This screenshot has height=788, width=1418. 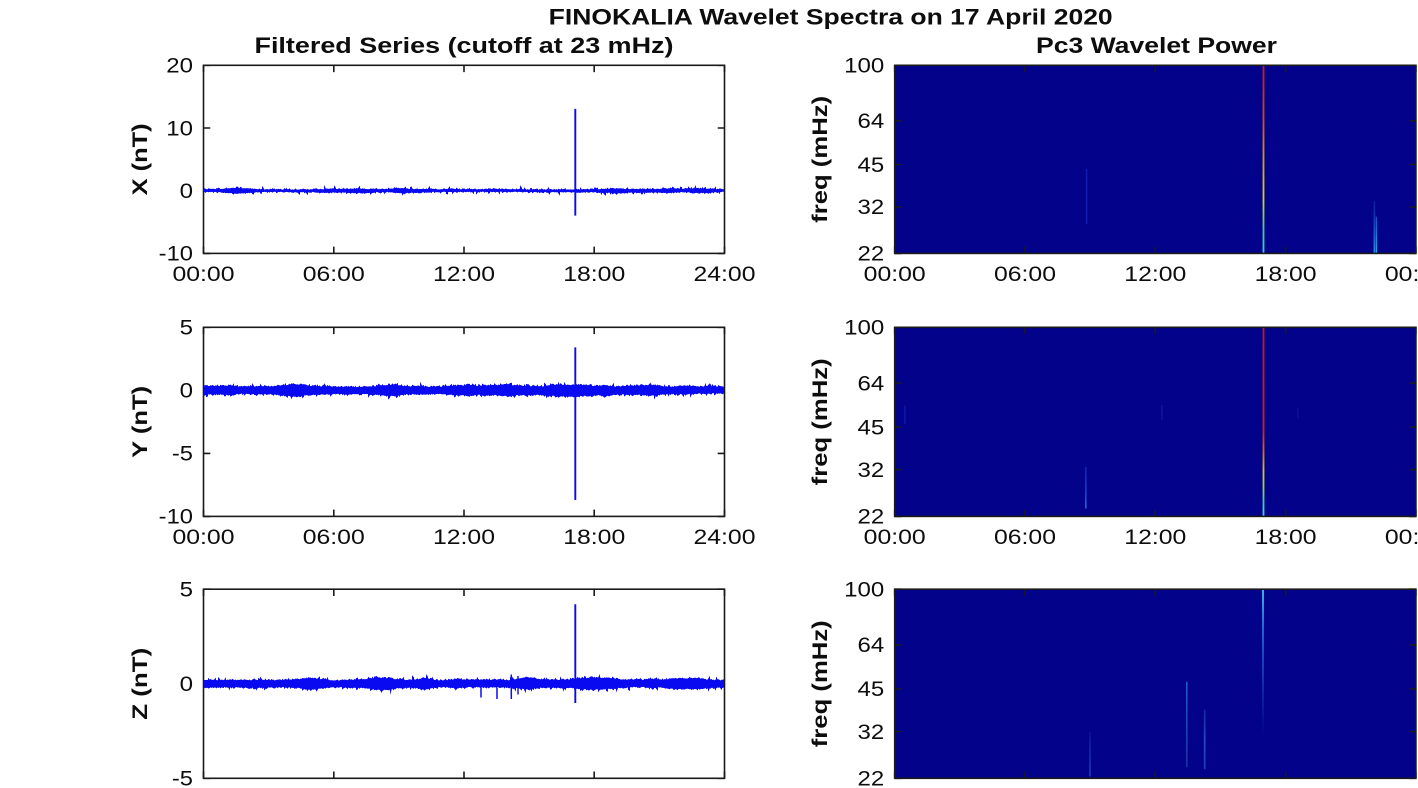 What do you see at coordinates (1157, 45) in the screenshot?
I see `svg-text: Pc3 Wavelet Power` at bounding box center [1157, 45].